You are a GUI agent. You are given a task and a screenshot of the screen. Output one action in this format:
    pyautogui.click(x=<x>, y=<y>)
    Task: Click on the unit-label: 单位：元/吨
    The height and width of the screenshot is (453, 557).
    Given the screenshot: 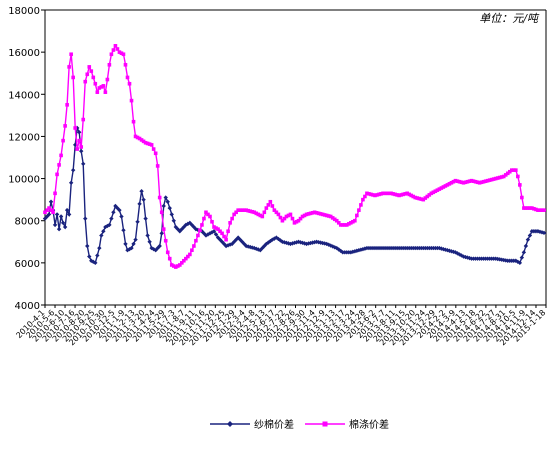 What is the action you would take?
    pyautogui.click(x=509, y=18)
    